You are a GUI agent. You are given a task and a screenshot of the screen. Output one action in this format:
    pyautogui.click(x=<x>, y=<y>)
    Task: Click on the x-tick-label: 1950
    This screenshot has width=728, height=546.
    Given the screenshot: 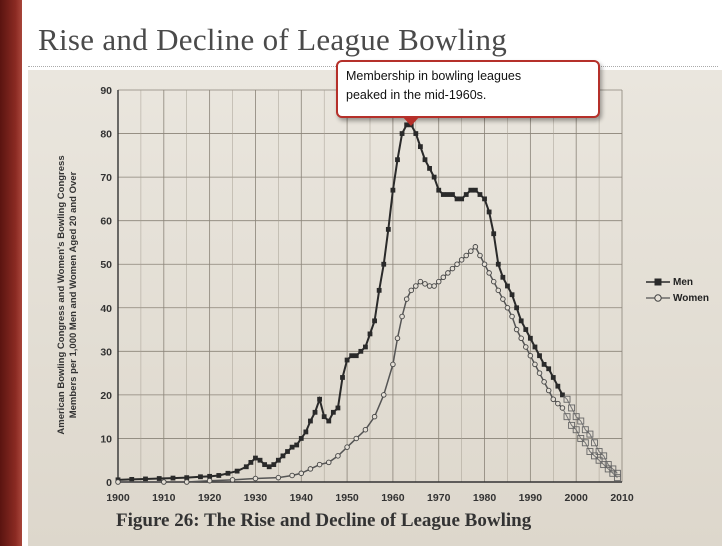 What is the action you would take?
    pyautogui.click(x=347, y=498)
    